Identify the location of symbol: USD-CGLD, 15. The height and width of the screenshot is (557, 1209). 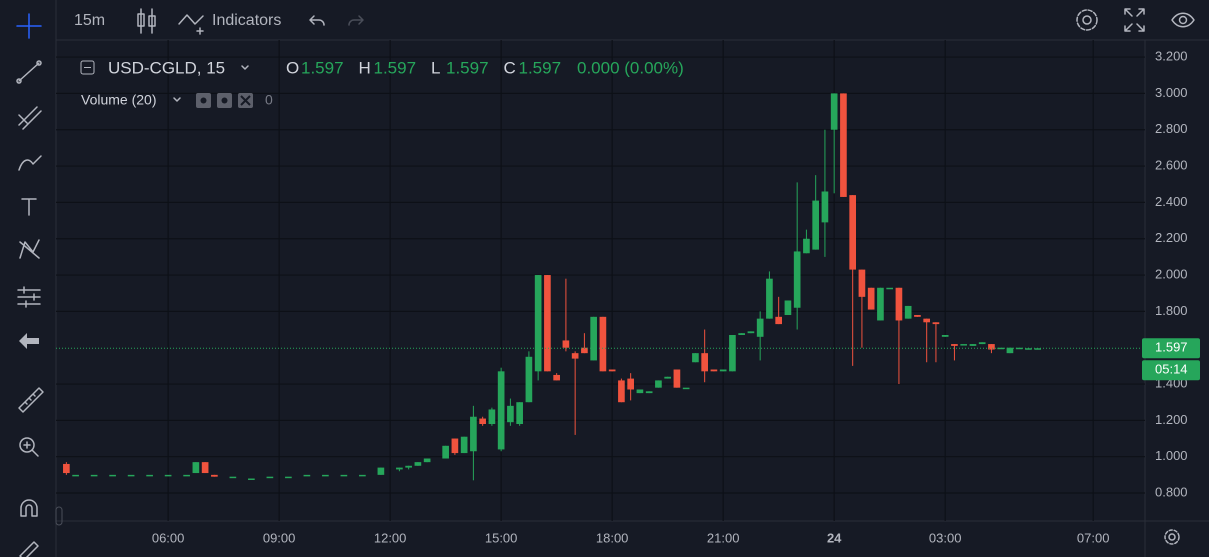
(166, 67).